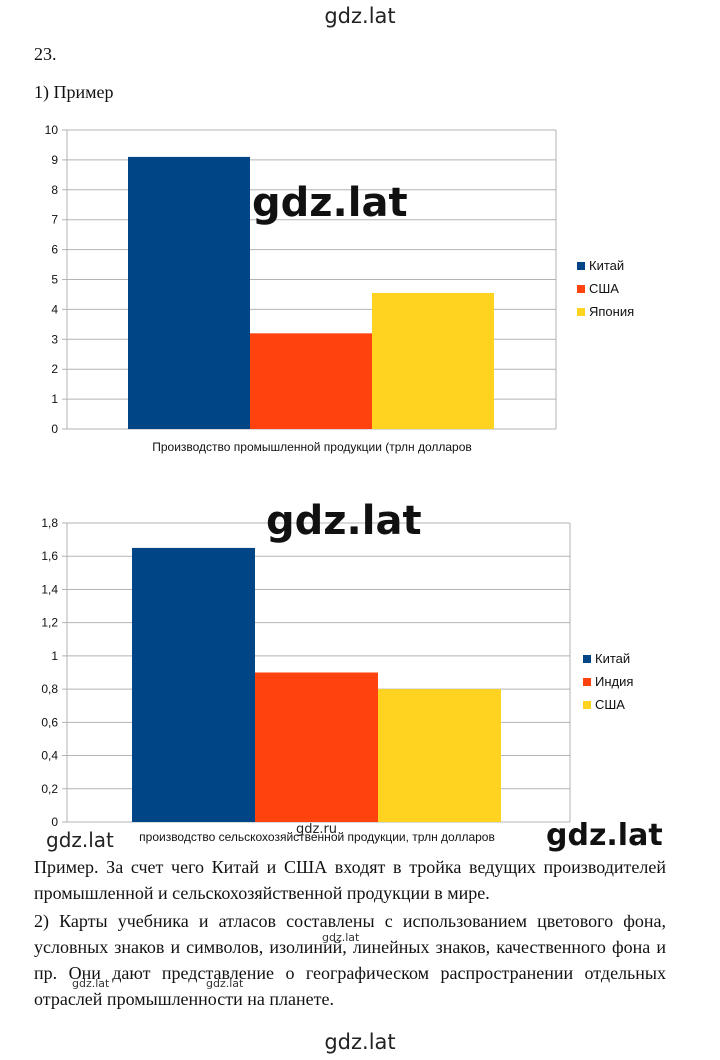  What do you see at coordinates (49, 789) in the screenshot?
I see `y-tick-label: 0,2` at bounding box center [49, 789].